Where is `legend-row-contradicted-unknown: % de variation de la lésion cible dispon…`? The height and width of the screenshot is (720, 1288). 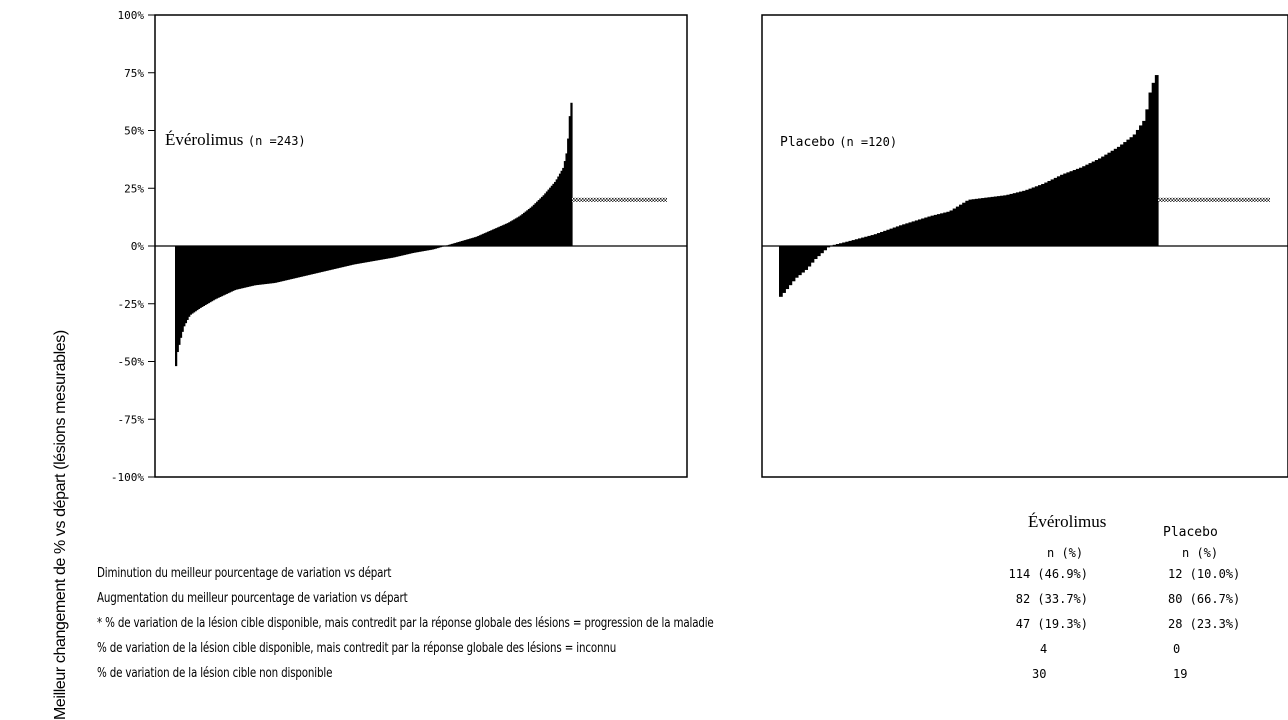
legend-row-contradicted-unknown: % de variation de la lésion cible dispon… is located at coordinates (356, 648).